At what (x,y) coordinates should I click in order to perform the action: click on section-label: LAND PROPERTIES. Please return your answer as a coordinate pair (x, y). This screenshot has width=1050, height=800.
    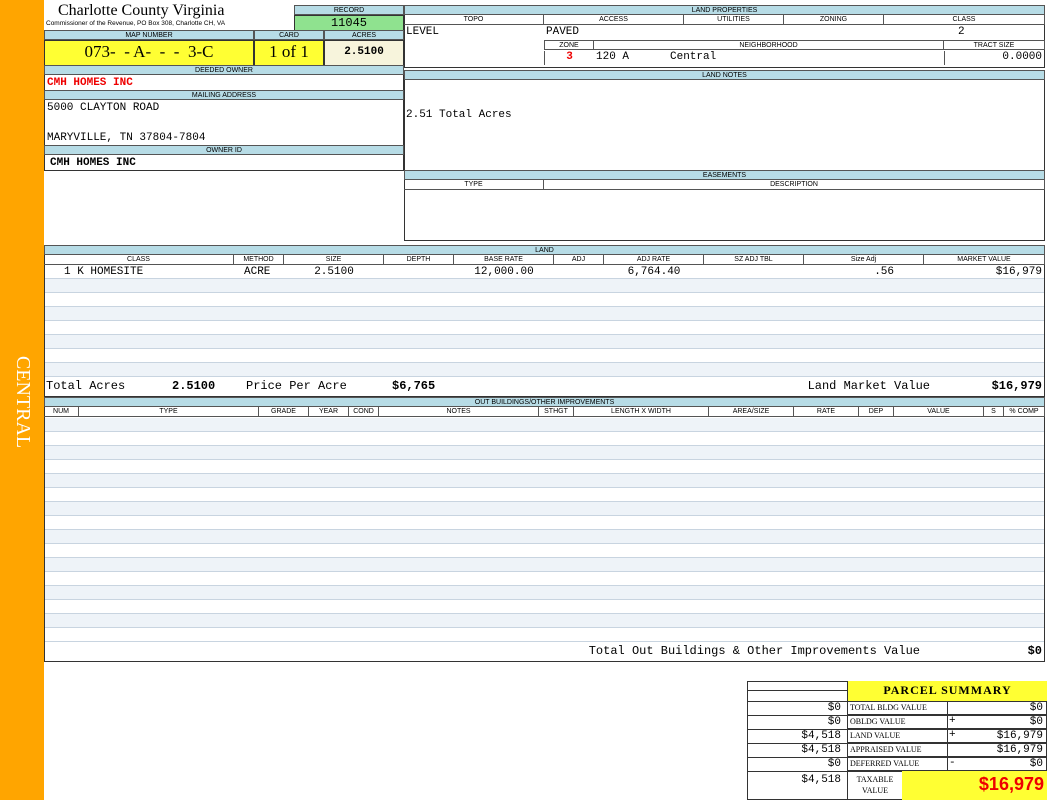
    Looking at the image, I should click on (724, 10).